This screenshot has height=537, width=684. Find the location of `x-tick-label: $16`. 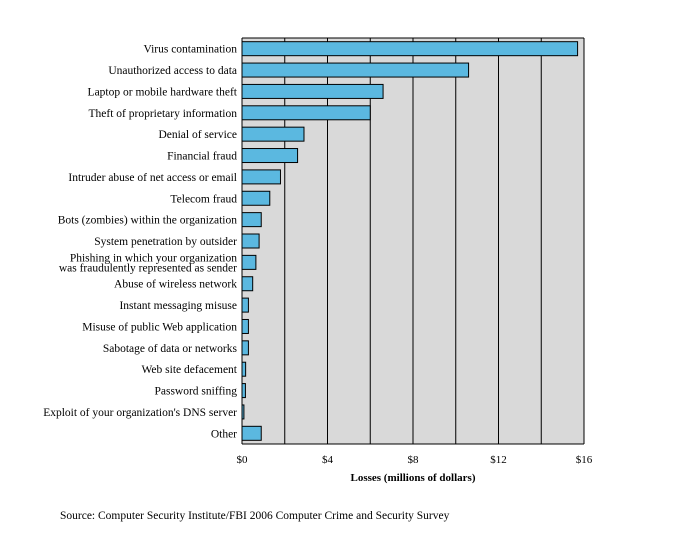

x-tick-label: $16 is located at coordinates (584, 460).